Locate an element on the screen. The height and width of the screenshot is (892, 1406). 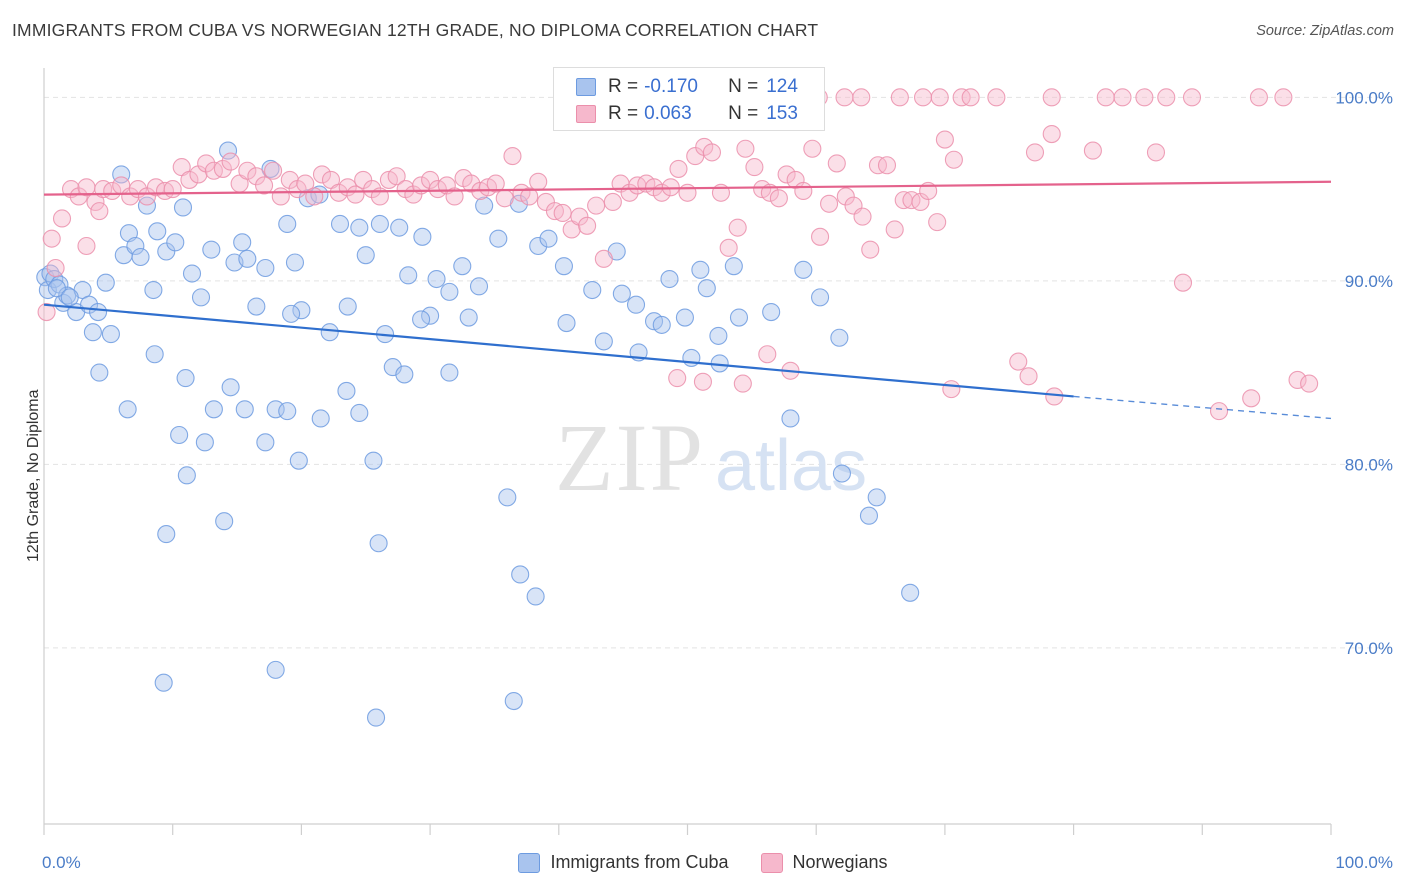
bottom-legend-swatch-cuba is located at coordinates (529, 862).